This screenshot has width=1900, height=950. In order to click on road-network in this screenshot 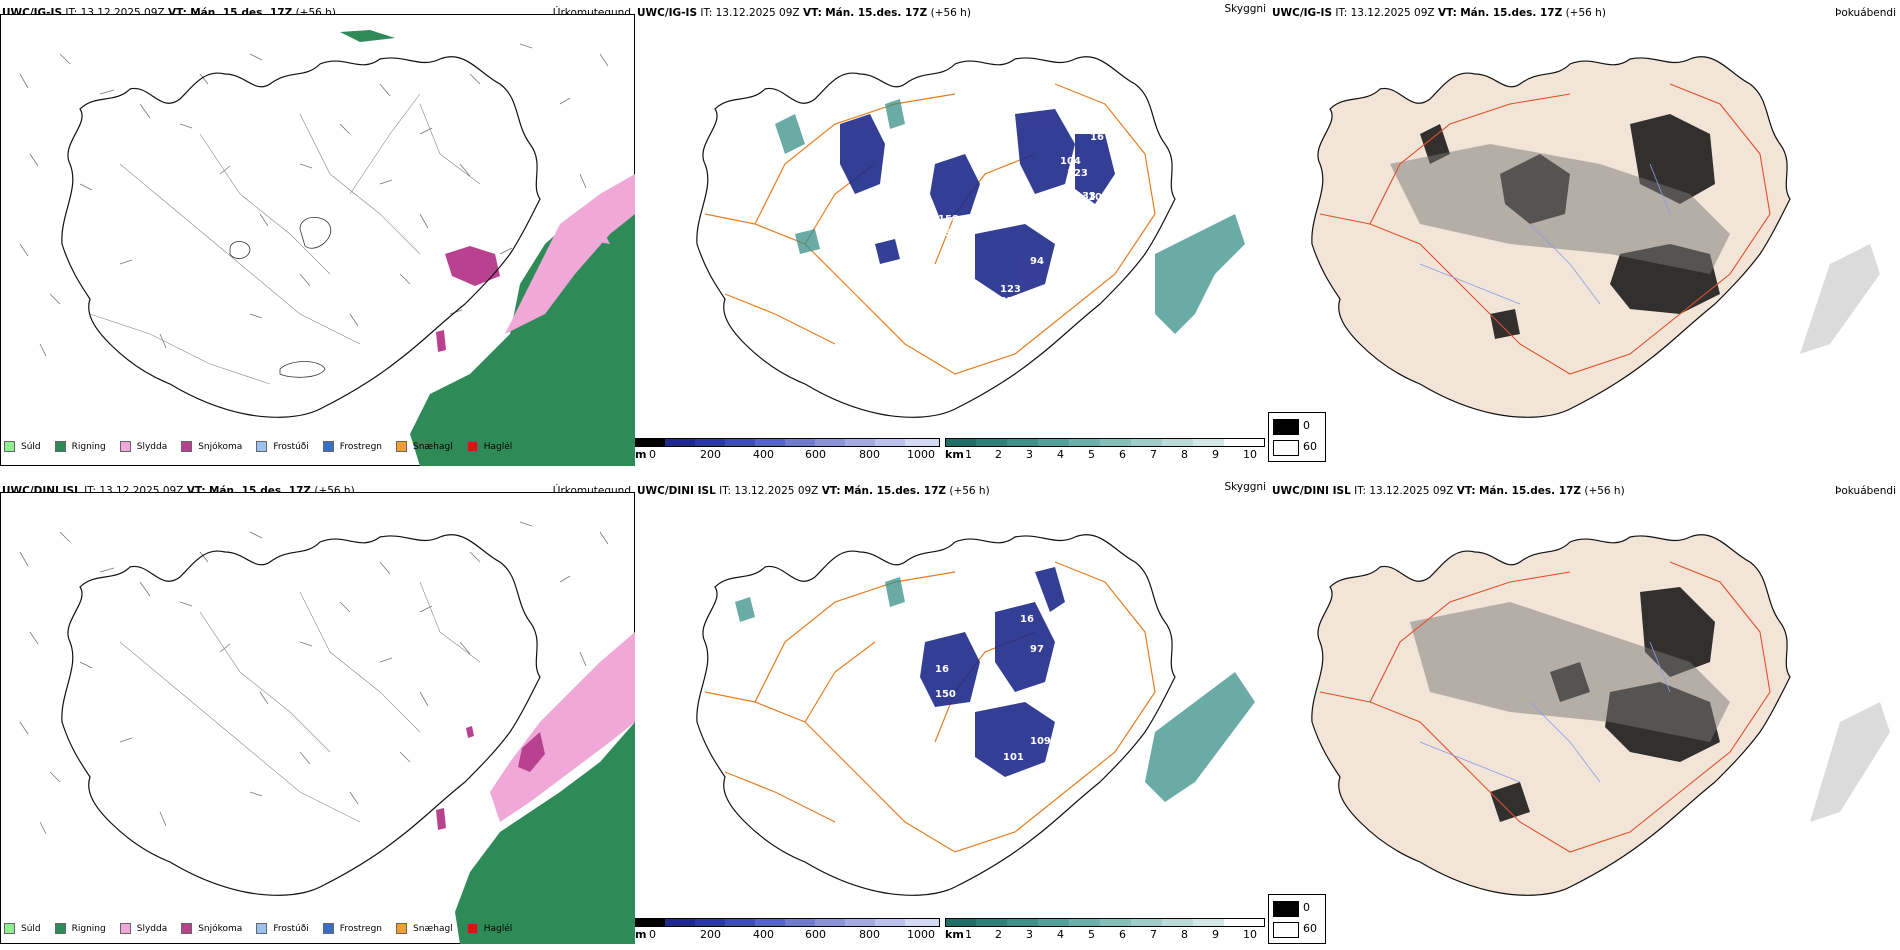, I will do `click(930, 229)`.